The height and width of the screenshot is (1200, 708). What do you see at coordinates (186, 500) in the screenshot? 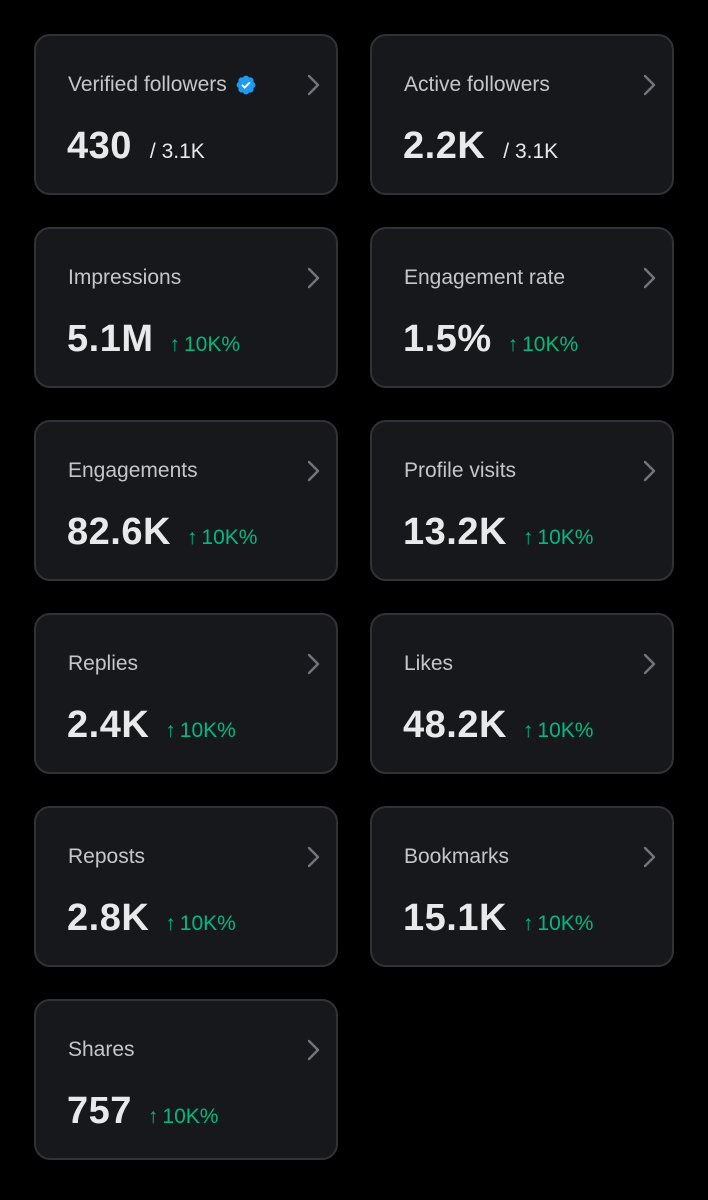
I see `card-engagements: Engagements 82.6K ↑ 10K%` at bounding box center [186, 500].